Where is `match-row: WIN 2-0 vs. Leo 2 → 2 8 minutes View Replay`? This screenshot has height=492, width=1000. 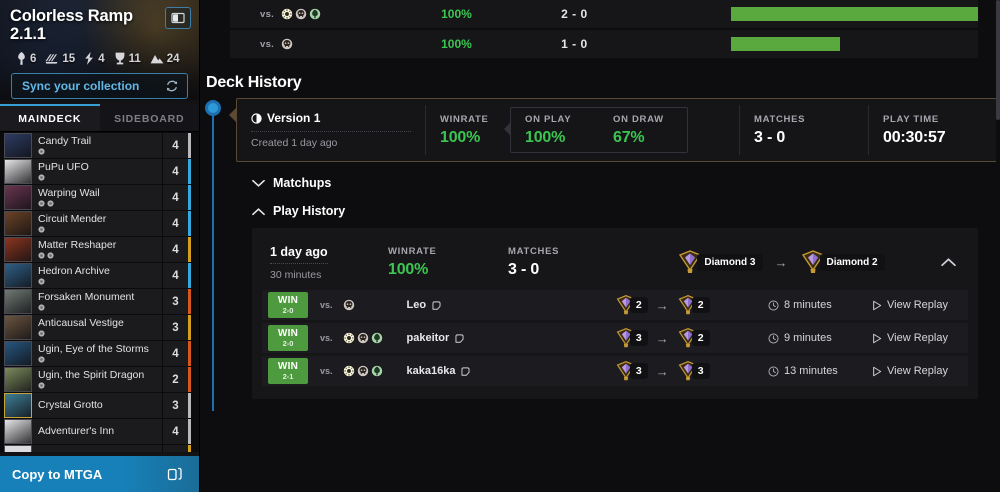
match-row: WIN 2-0 vs. Leo 2 → 2 8 minutes View Replay is located at coordinates (615, 305).